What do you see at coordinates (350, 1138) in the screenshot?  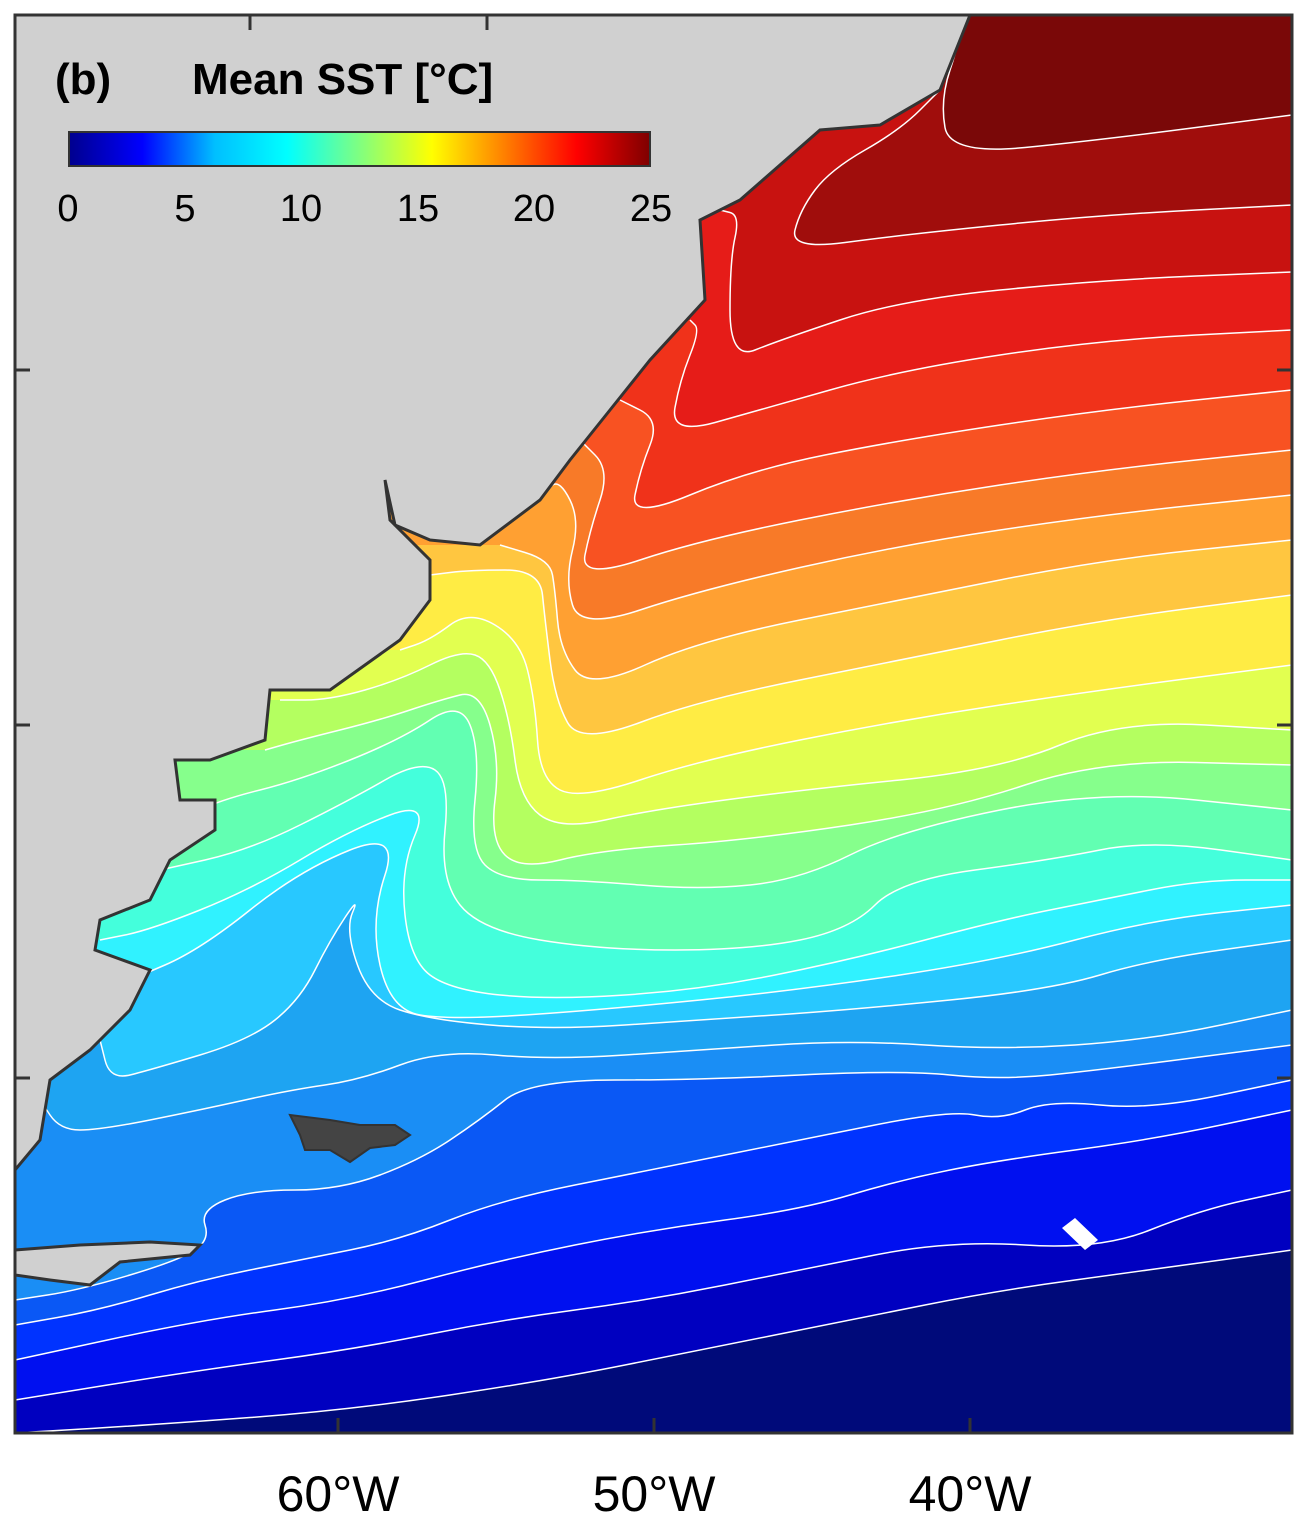 I see `land-falkland-islands` at bounding box center [350, 1138].